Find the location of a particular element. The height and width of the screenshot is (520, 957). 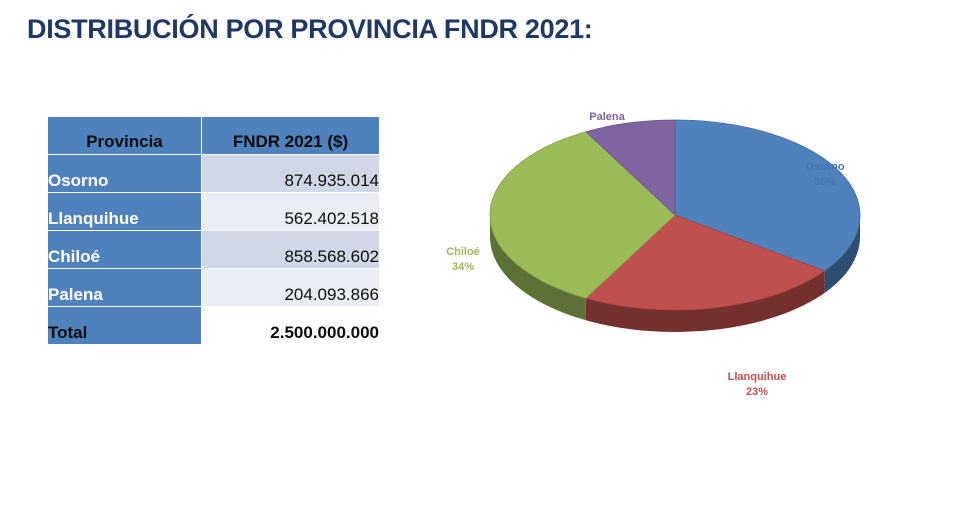

row-monto: 562.402.518 is located at coordinates (290, 211).